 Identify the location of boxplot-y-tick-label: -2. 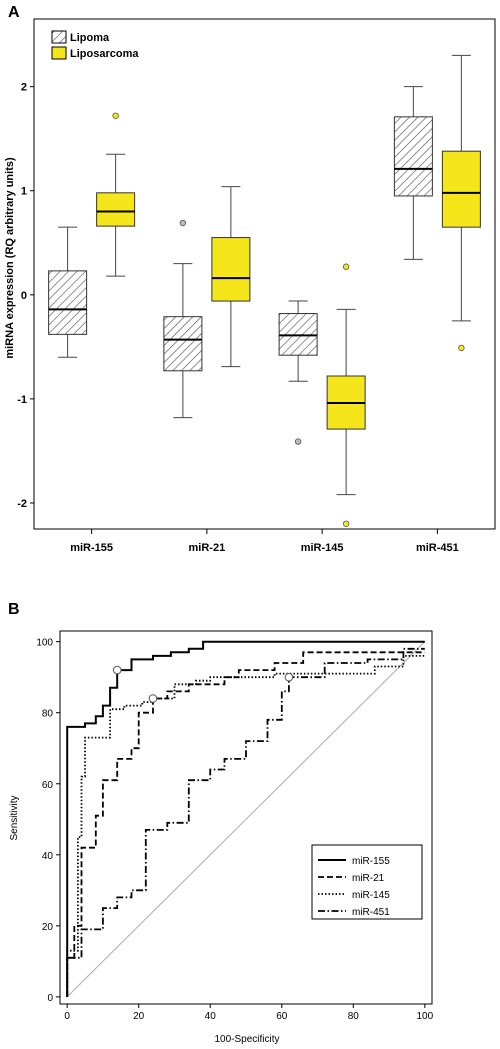
(22, 504).